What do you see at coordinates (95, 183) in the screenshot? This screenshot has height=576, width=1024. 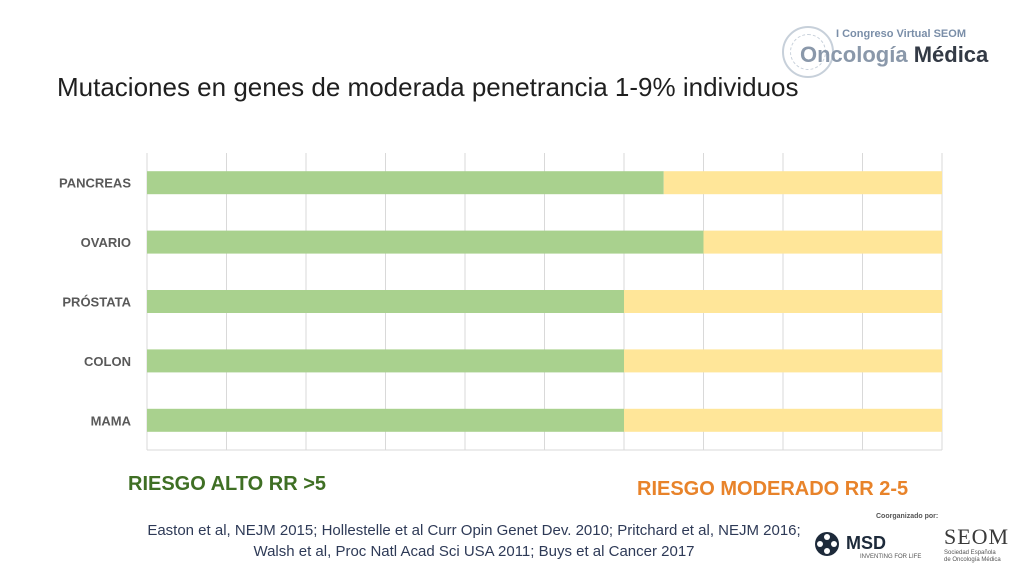 I see `category-label: PANCREAS` at bounding box center [95, 183].